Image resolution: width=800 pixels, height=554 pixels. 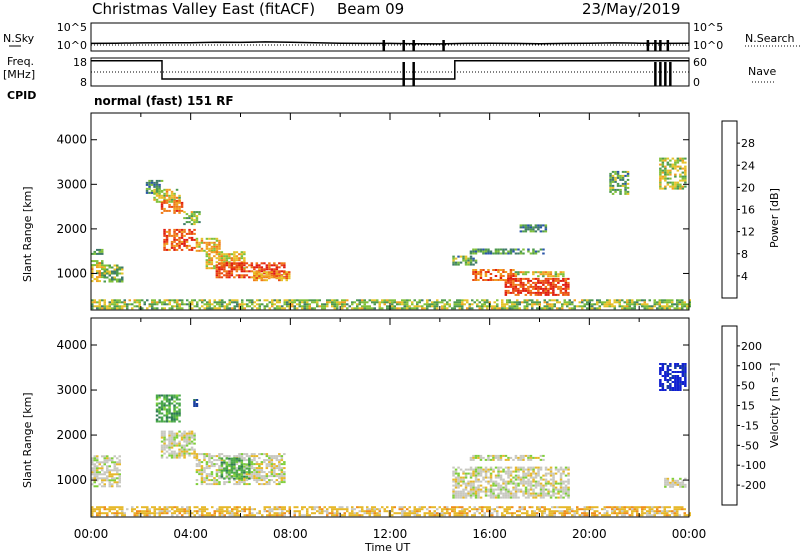 I want to click on xtick-label: 00:00, so click(x=689, y=534).